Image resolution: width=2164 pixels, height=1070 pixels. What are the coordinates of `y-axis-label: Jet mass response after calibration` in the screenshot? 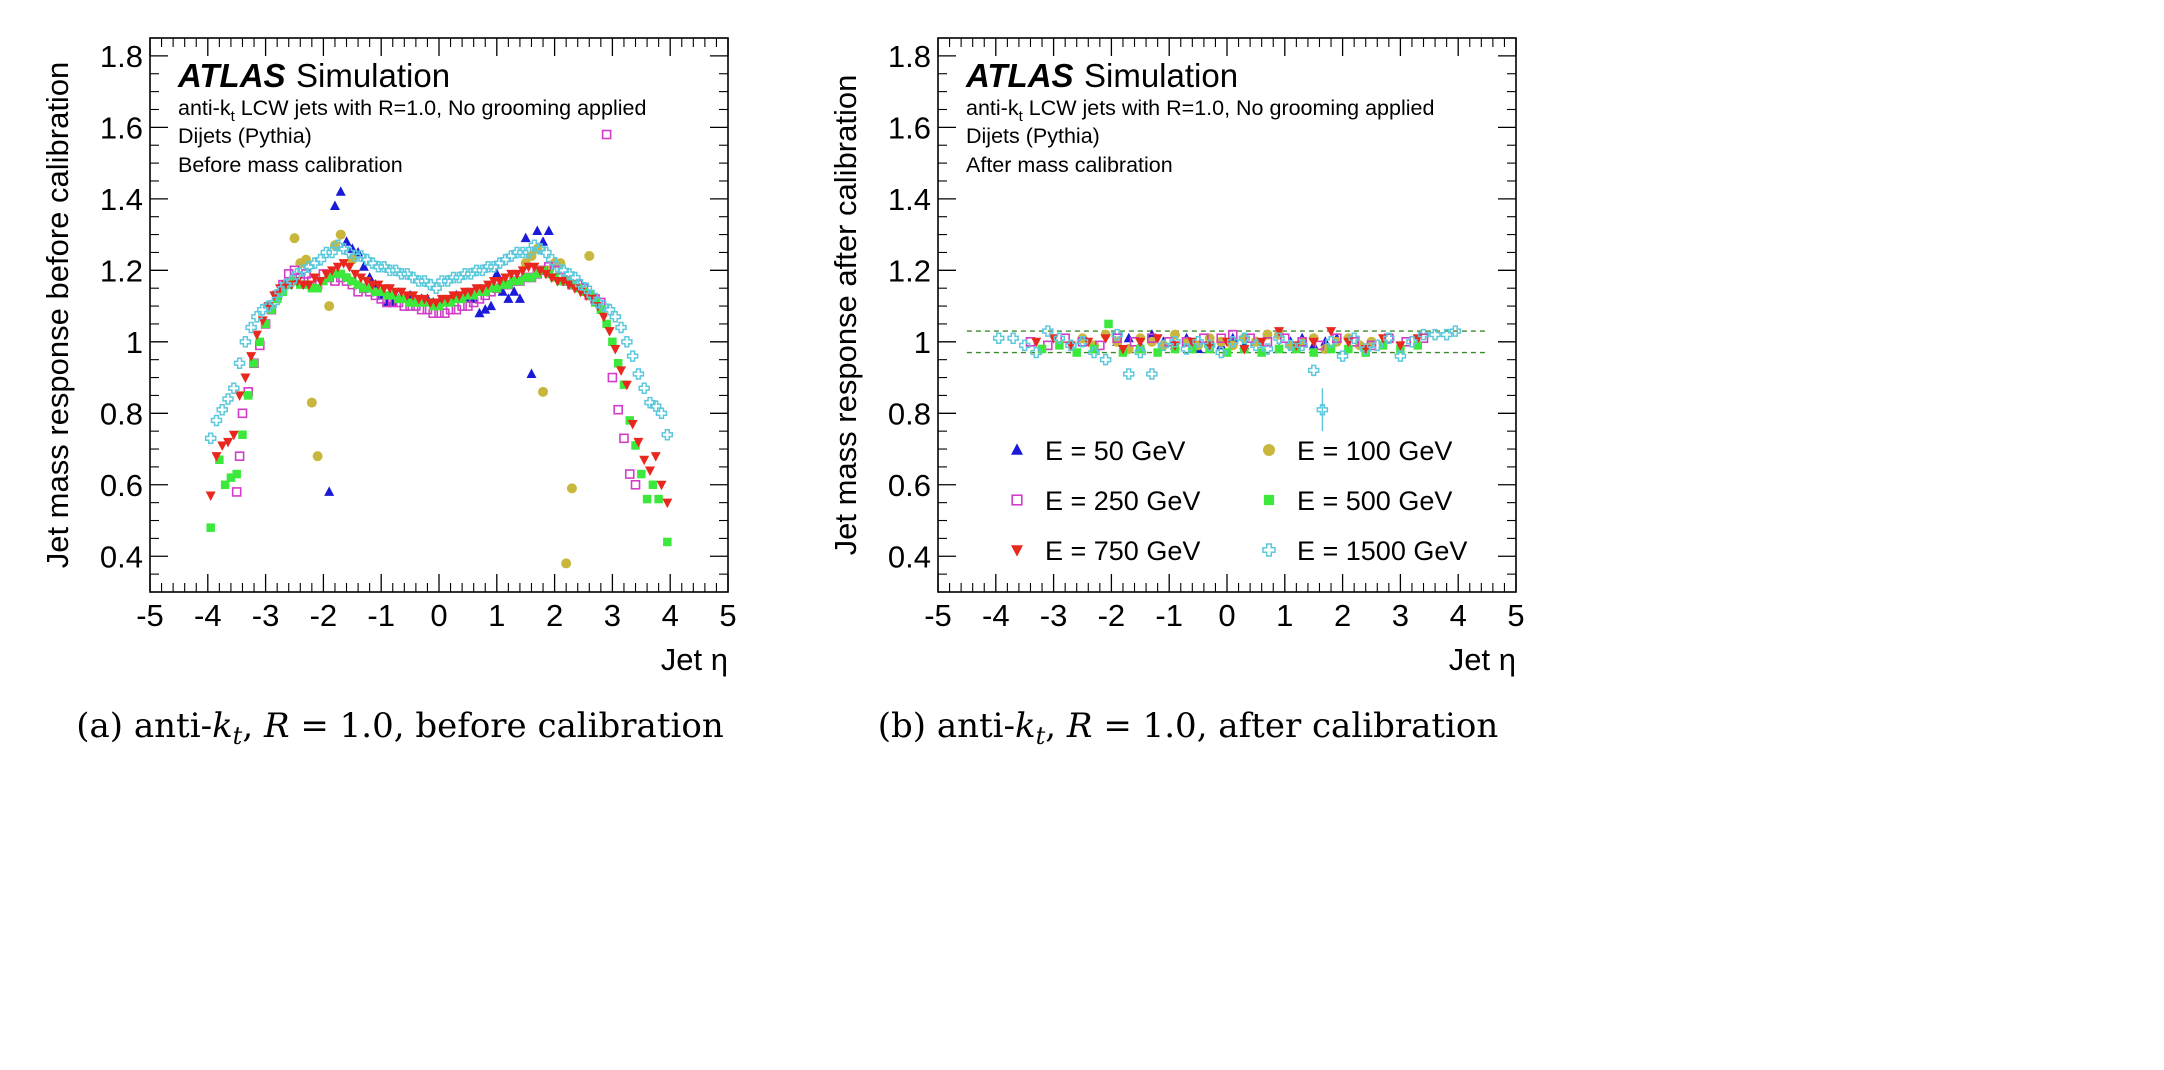 It's located at (845, 315).